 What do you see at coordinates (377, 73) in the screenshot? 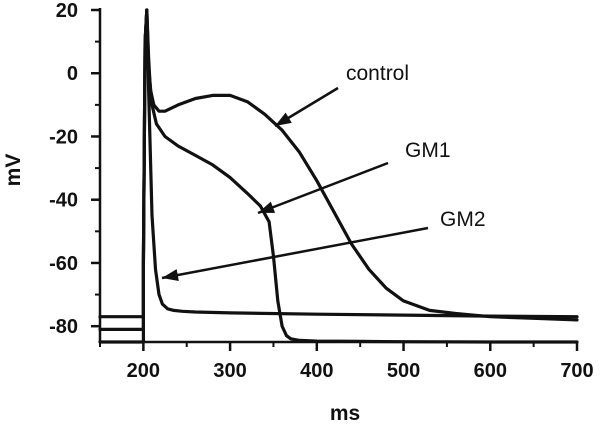
I see `annotation-label-control: control` at bounding box center [377, 73].